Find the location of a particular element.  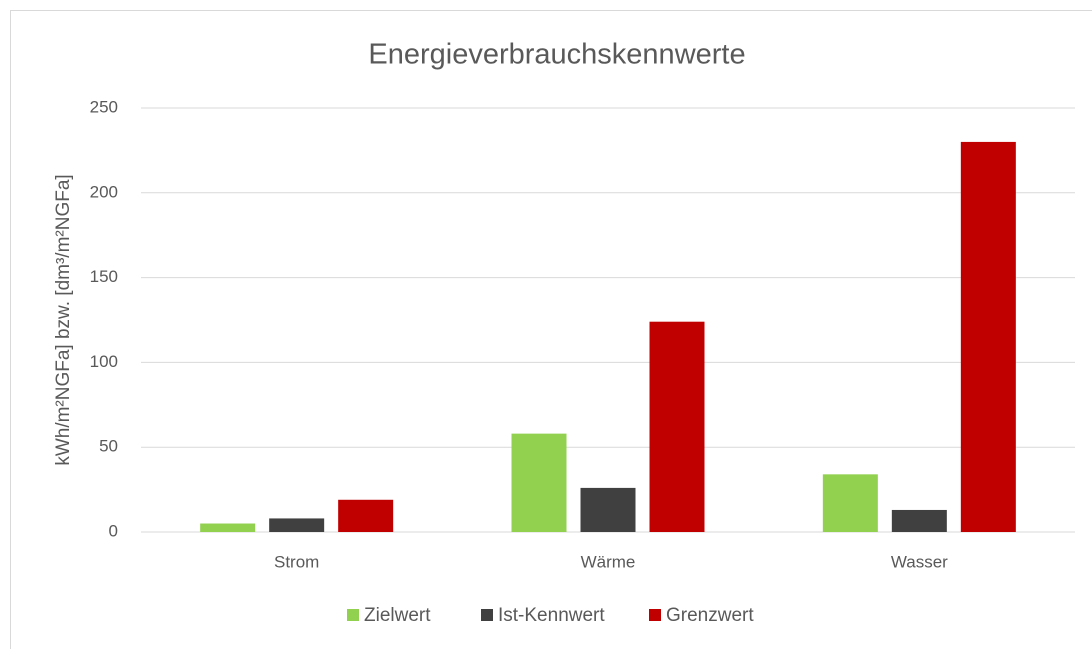

y-tick-label: 100 is located at coordinates (104, 361).